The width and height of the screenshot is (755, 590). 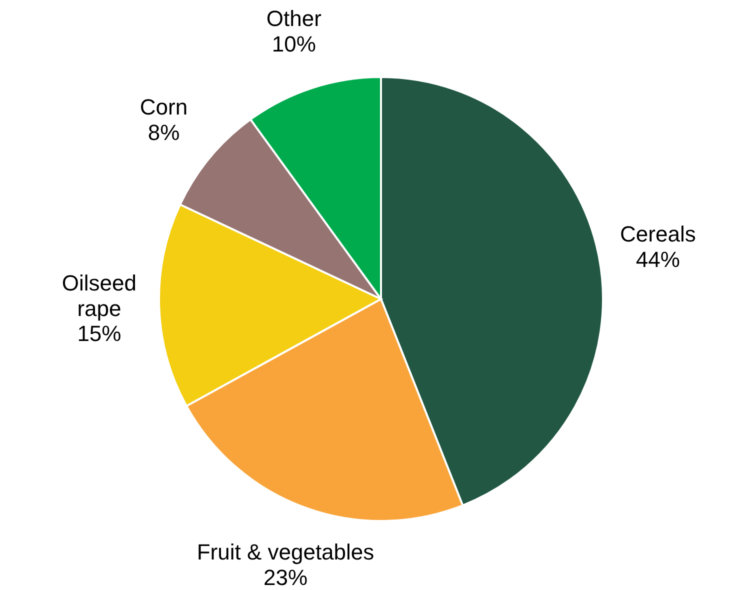 I want to click on data-label: 23%, so click(x=285, y=577).